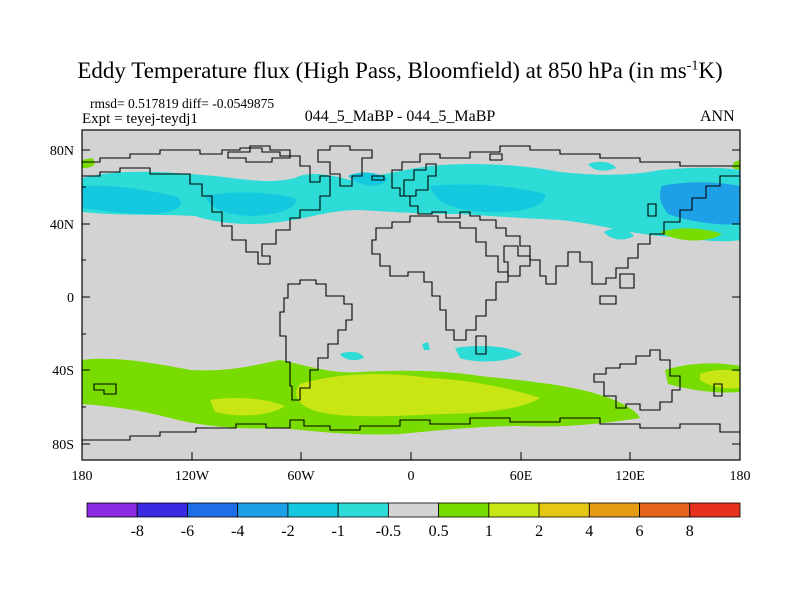  Describe the element at coordinates (439, 531) in the screenshot. I see `colorbar-label: 0.5` at that location.